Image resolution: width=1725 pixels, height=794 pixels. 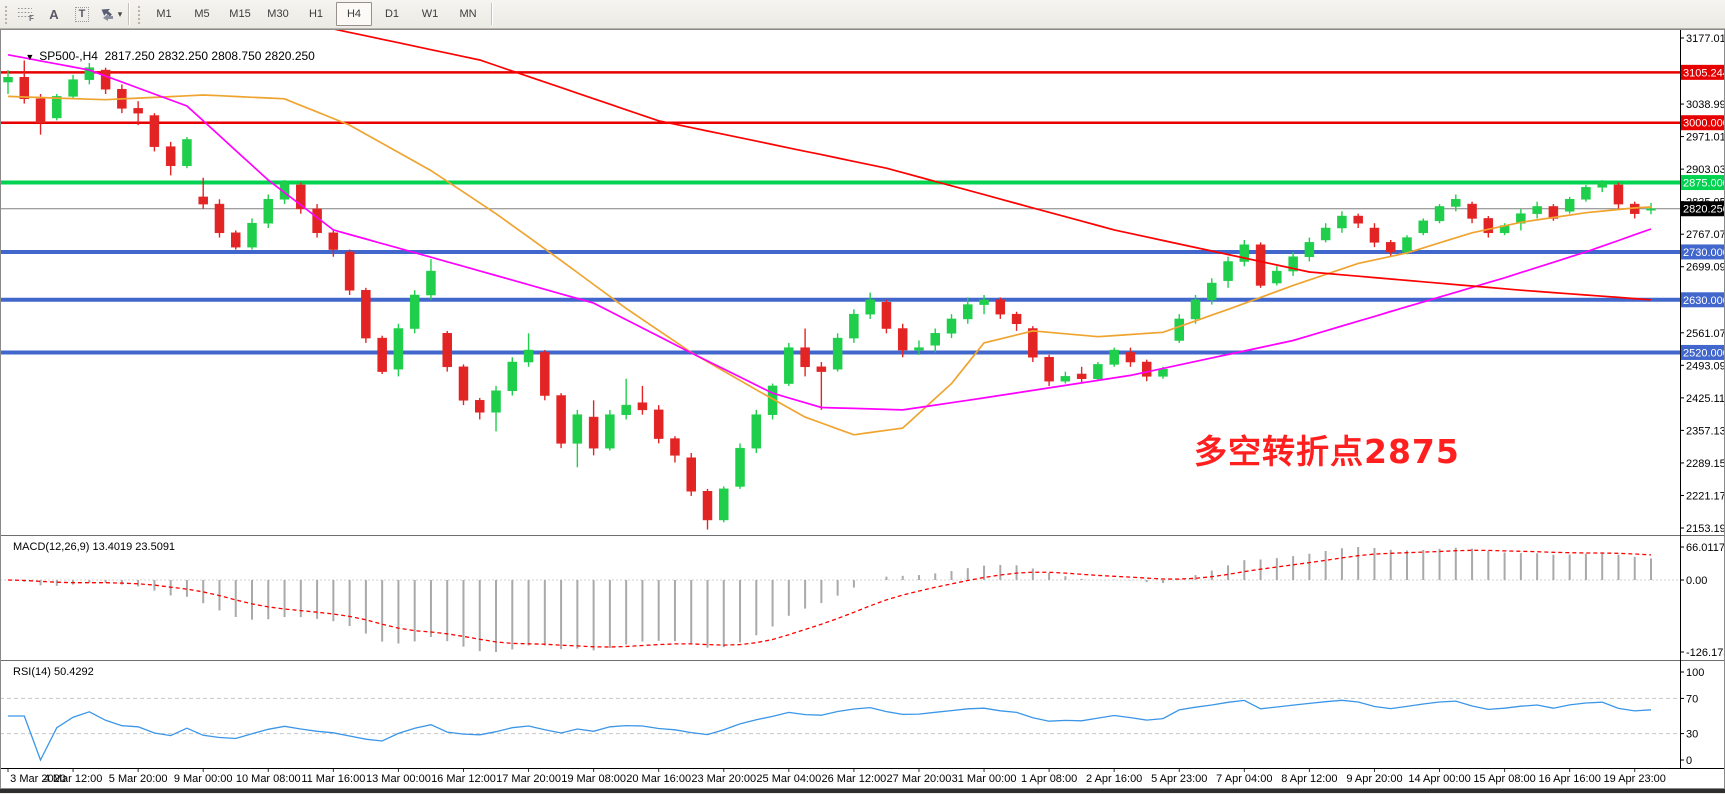 What do you see at coordinates (110, 14) in the screenshot?
I see `arrow-objects-tool-icon: ▾` at bounding box center [110, 14].